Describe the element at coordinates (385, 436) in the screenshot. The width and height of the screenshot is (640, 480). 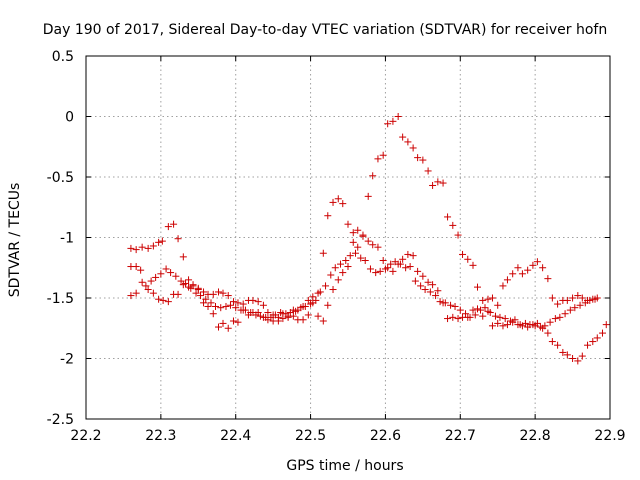
I see `x-tick-label: 22.6` at that location.